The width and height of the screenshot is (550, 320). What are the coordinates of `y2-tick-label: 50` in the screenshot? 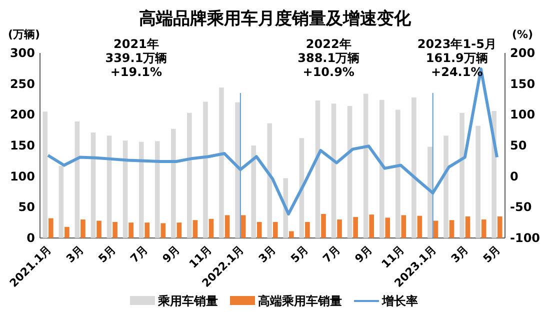 It's located at (518, 145).